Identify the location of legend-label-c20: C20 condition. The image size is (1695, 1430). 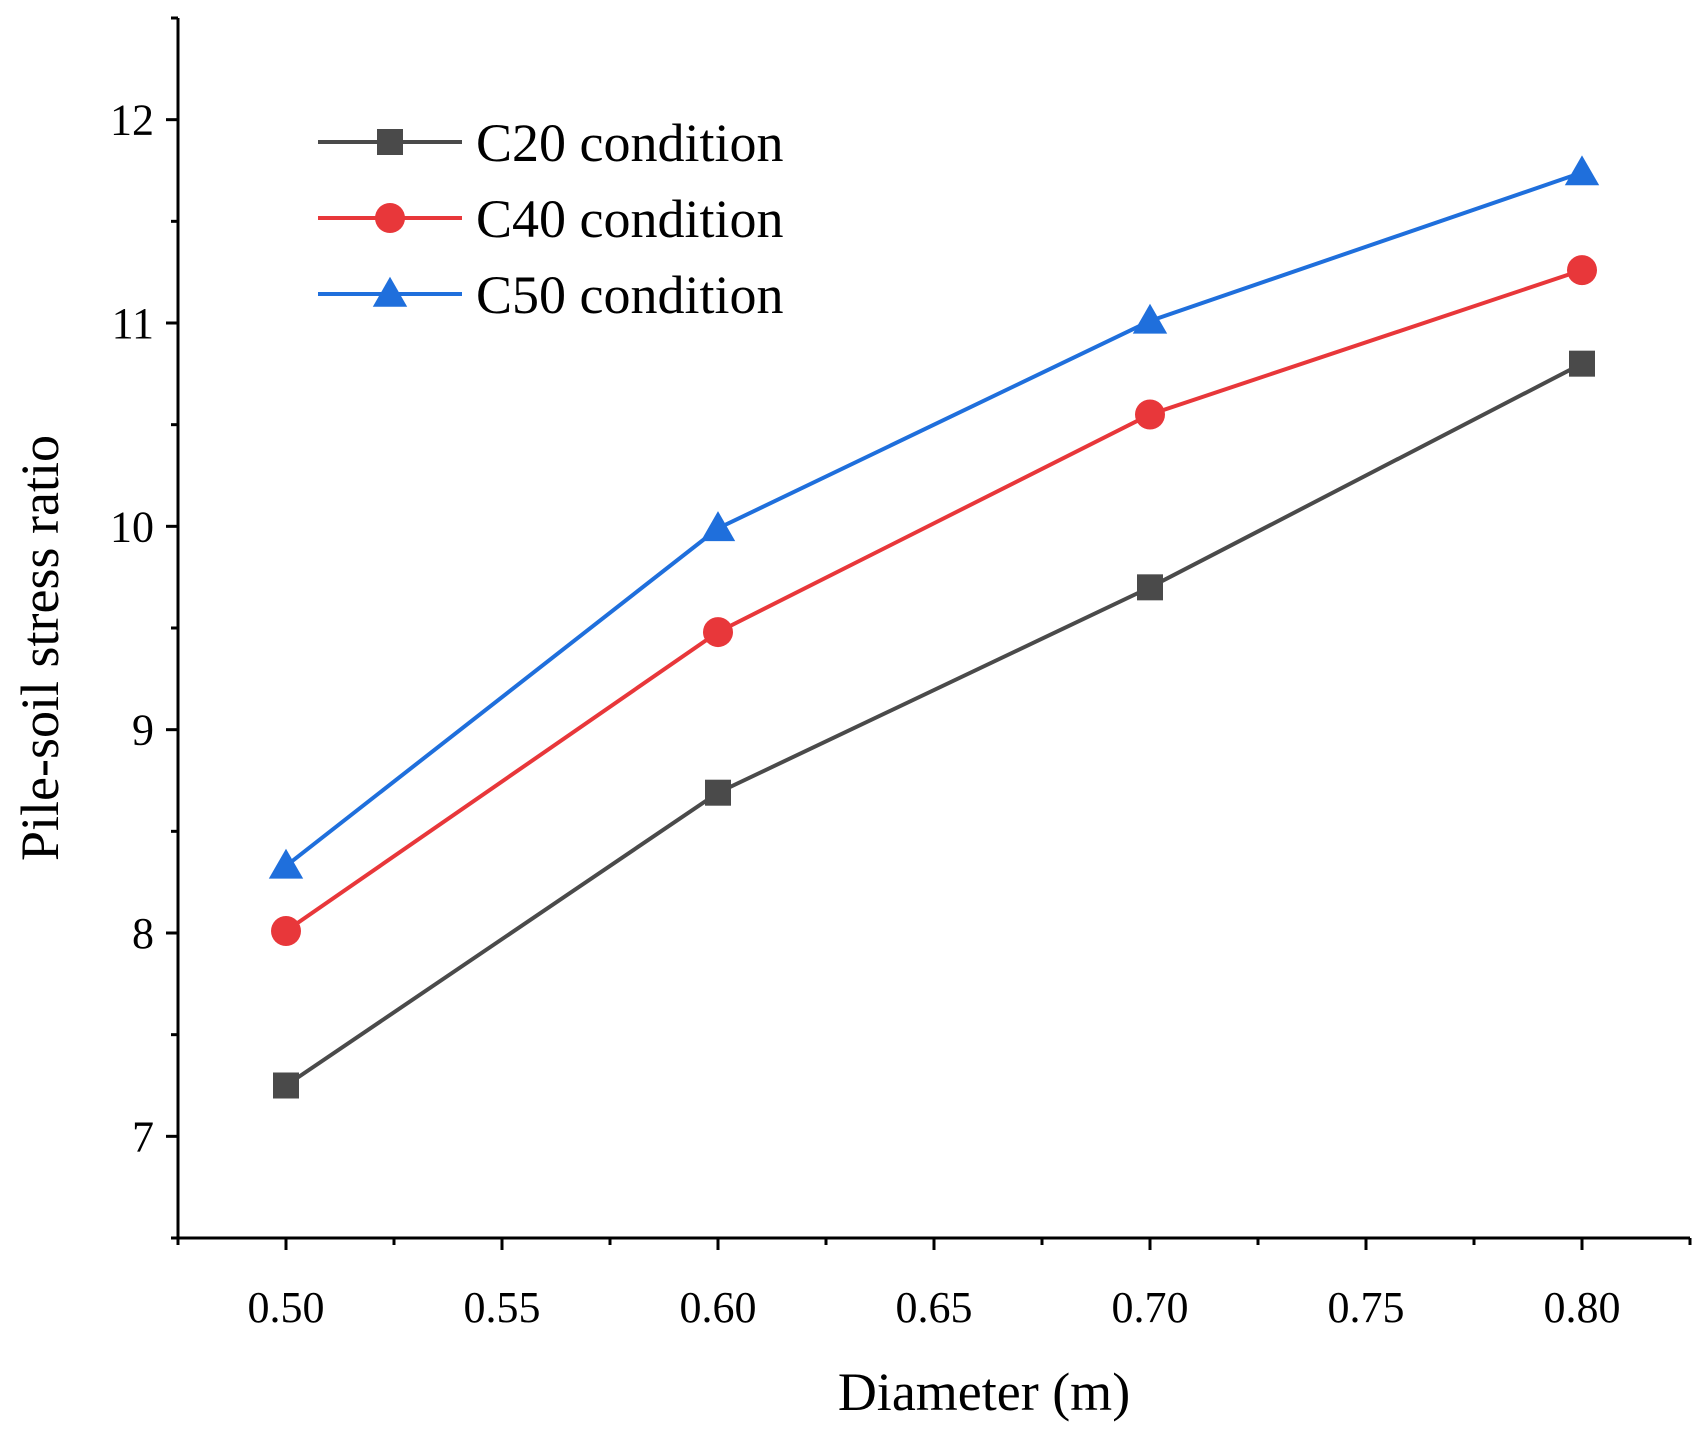
(630, 143).